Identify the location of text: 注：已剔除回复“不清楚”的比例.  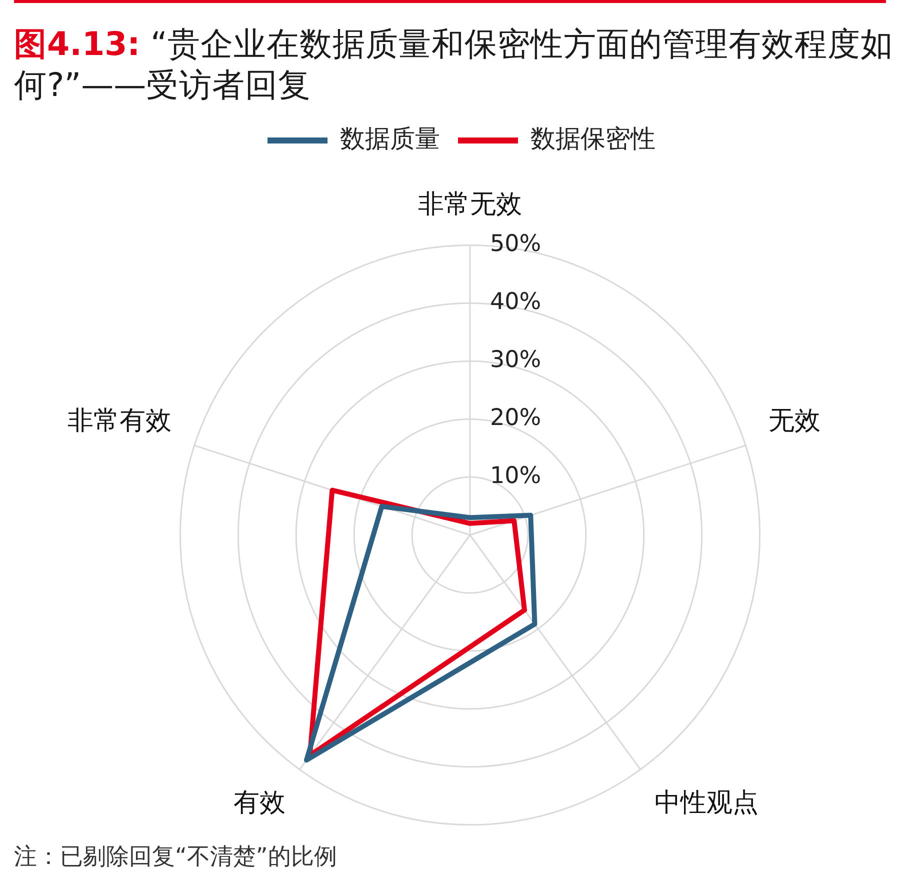
(175, 857).